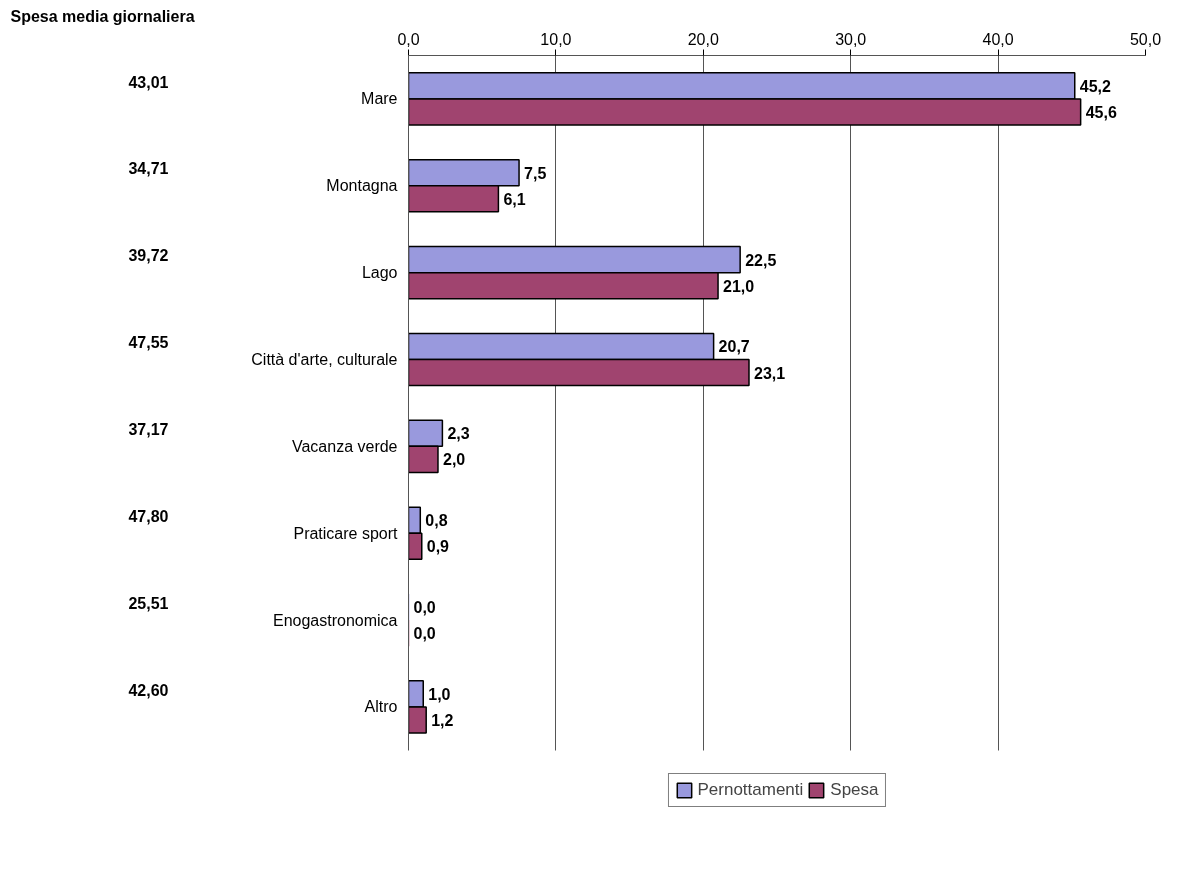  What do you see at coordinates (535, 173) in the screenshot?
I see `data-label: 7,5` at bounding box center [535, 173].